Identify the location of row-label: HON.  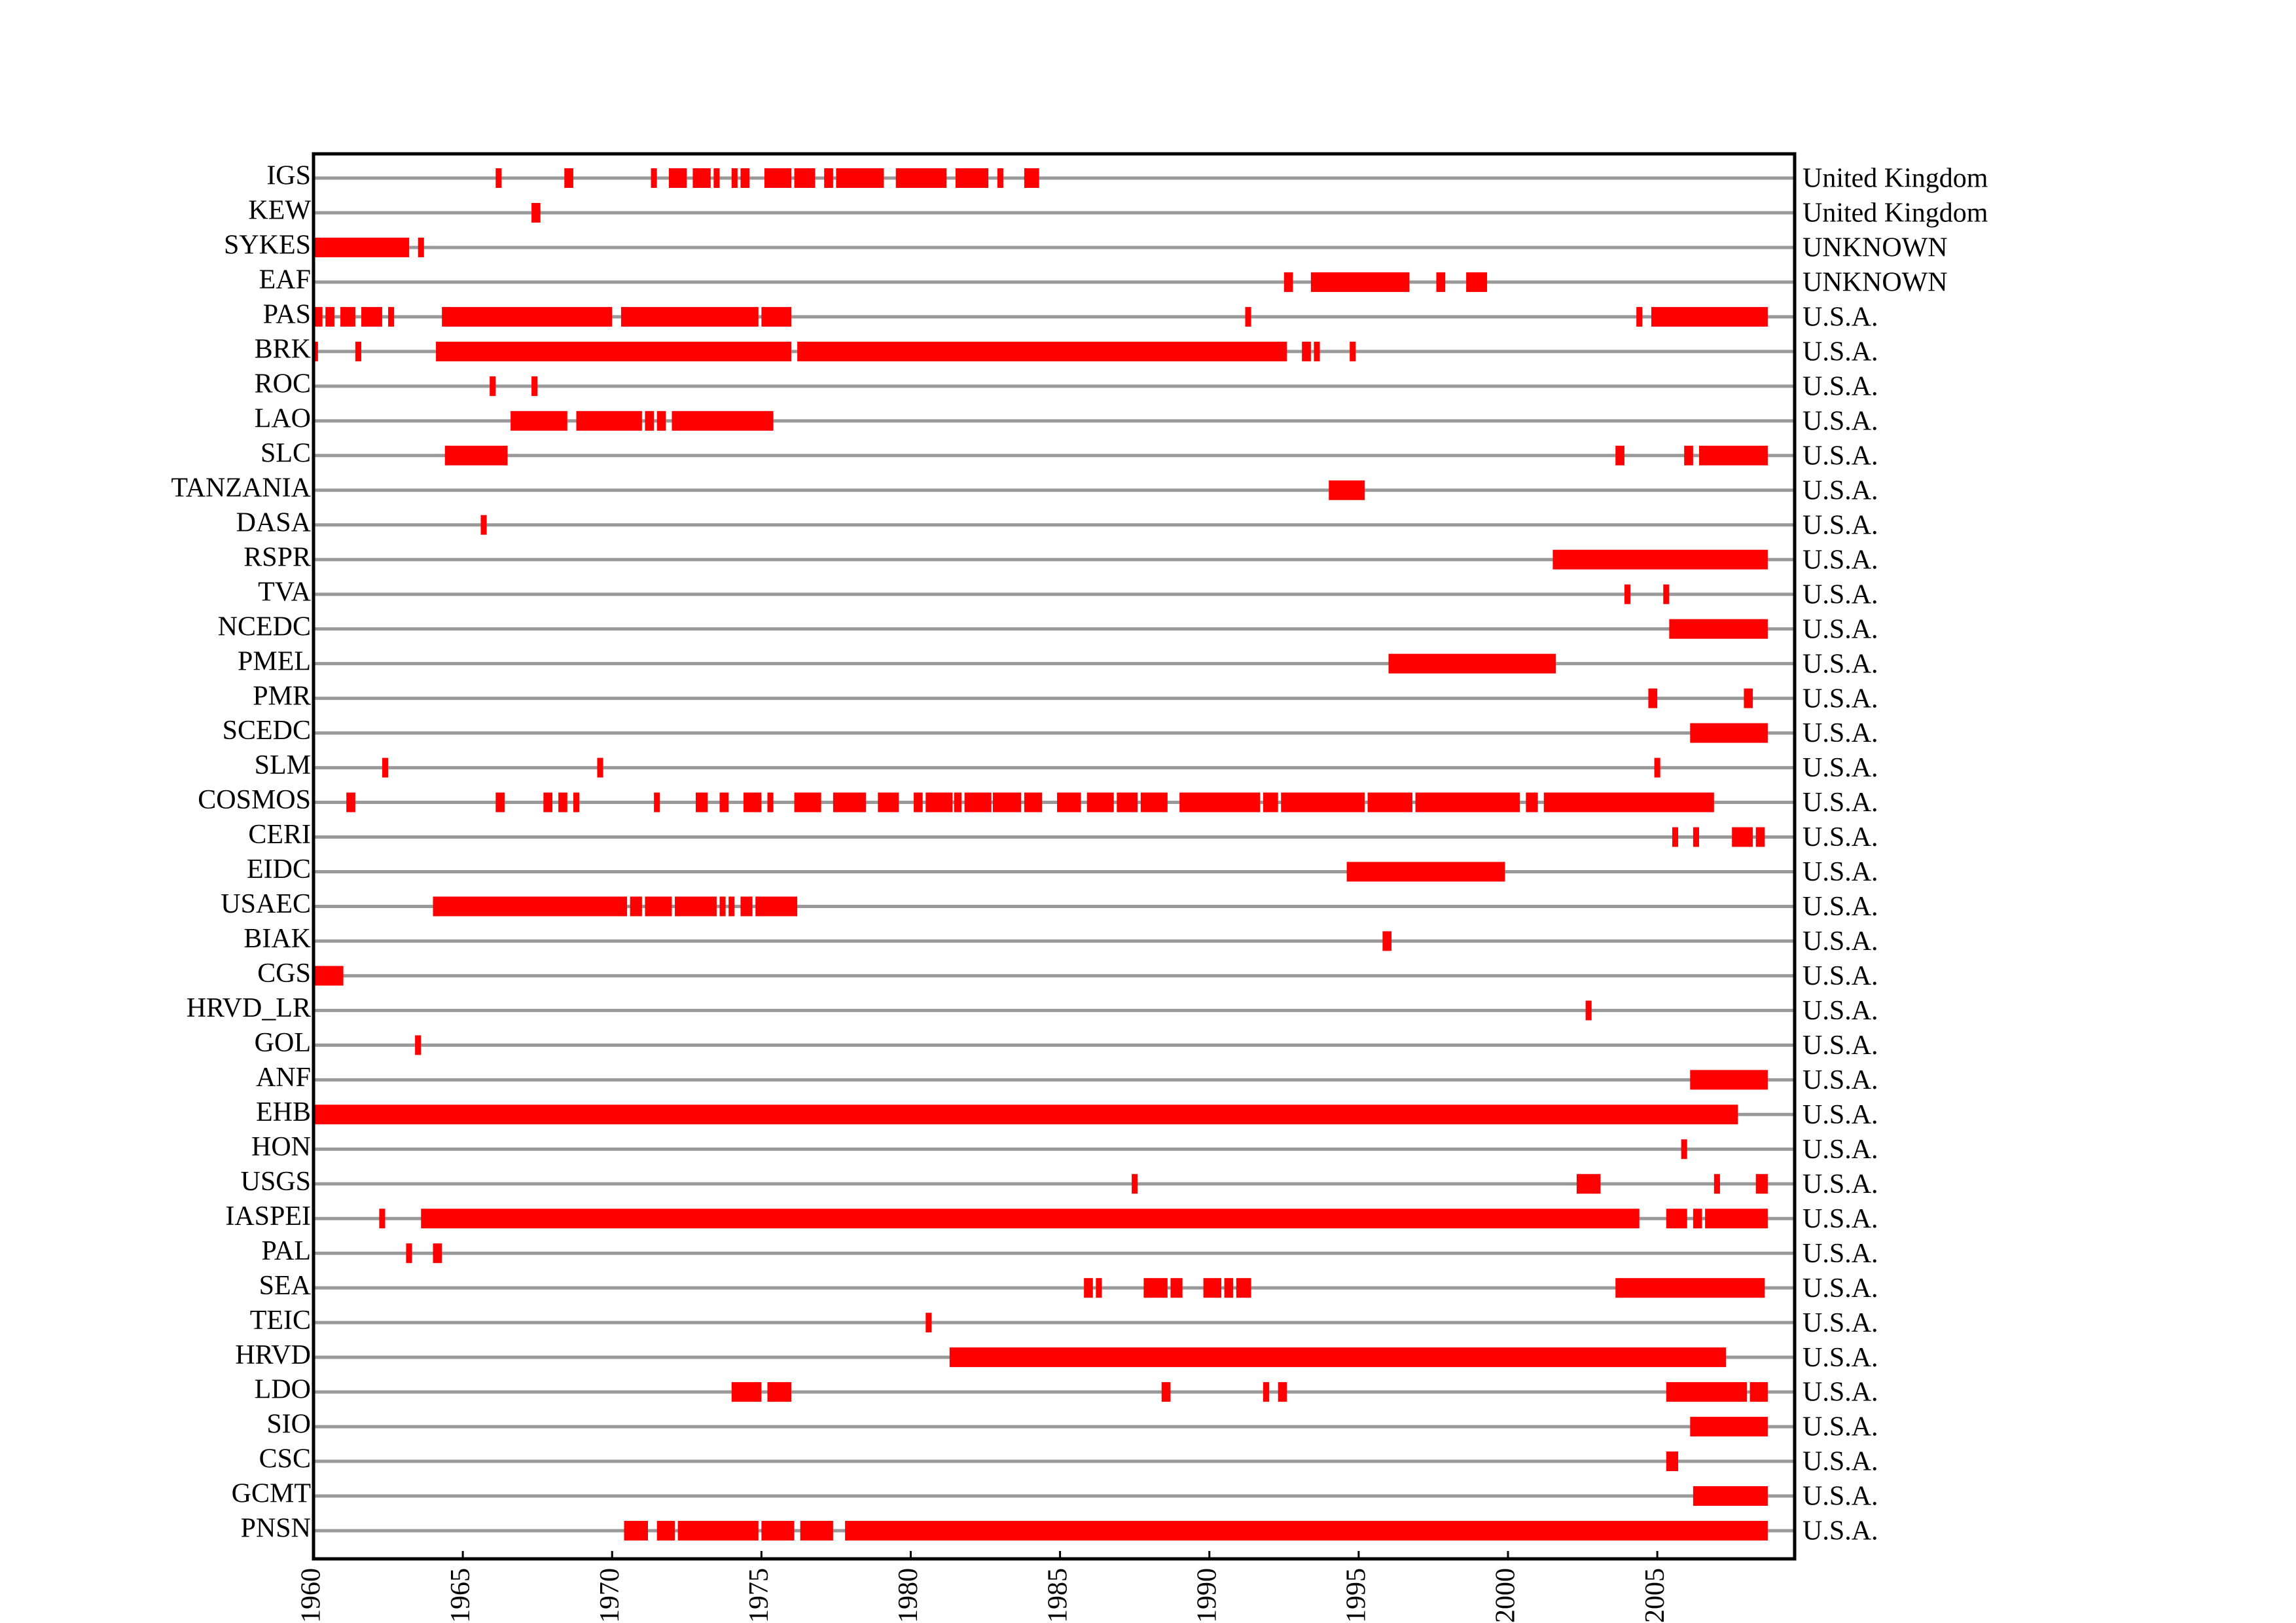
(281, 1147).